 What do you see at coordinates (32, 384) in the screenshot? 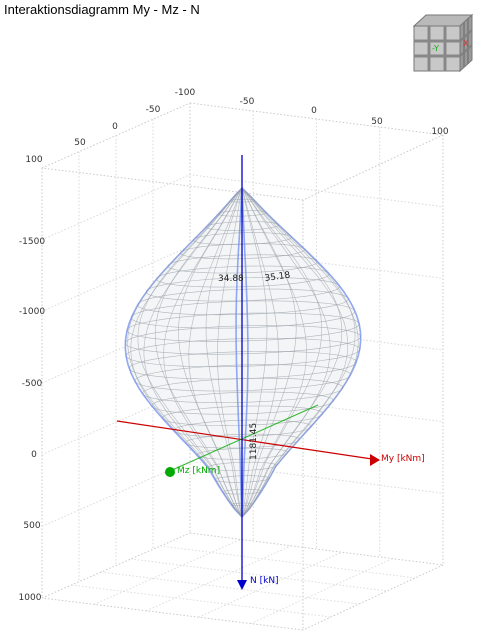
I see `n-tick-label: -500` at bounding box center [32, 384].